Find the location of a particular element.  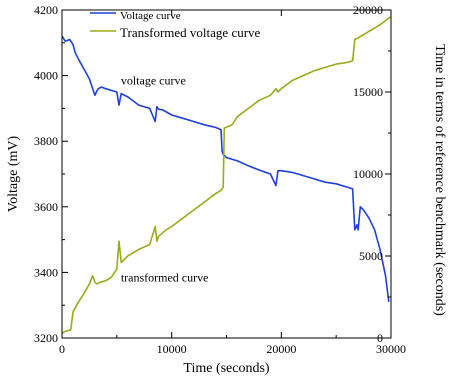

x-axis-label: Time (seconds) is located at coordinates (226, 368).